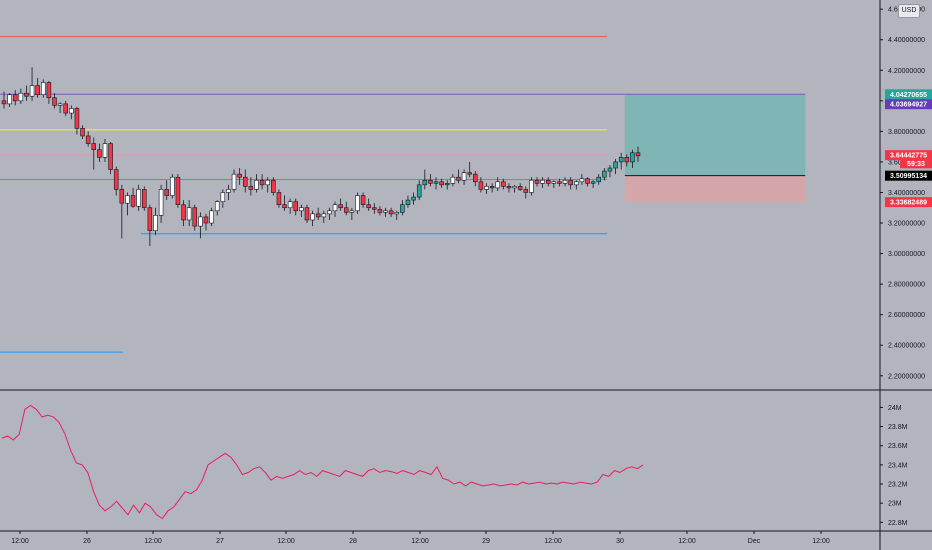  I want to click on price-tick-label: 4.20000000, so click(906, 71).